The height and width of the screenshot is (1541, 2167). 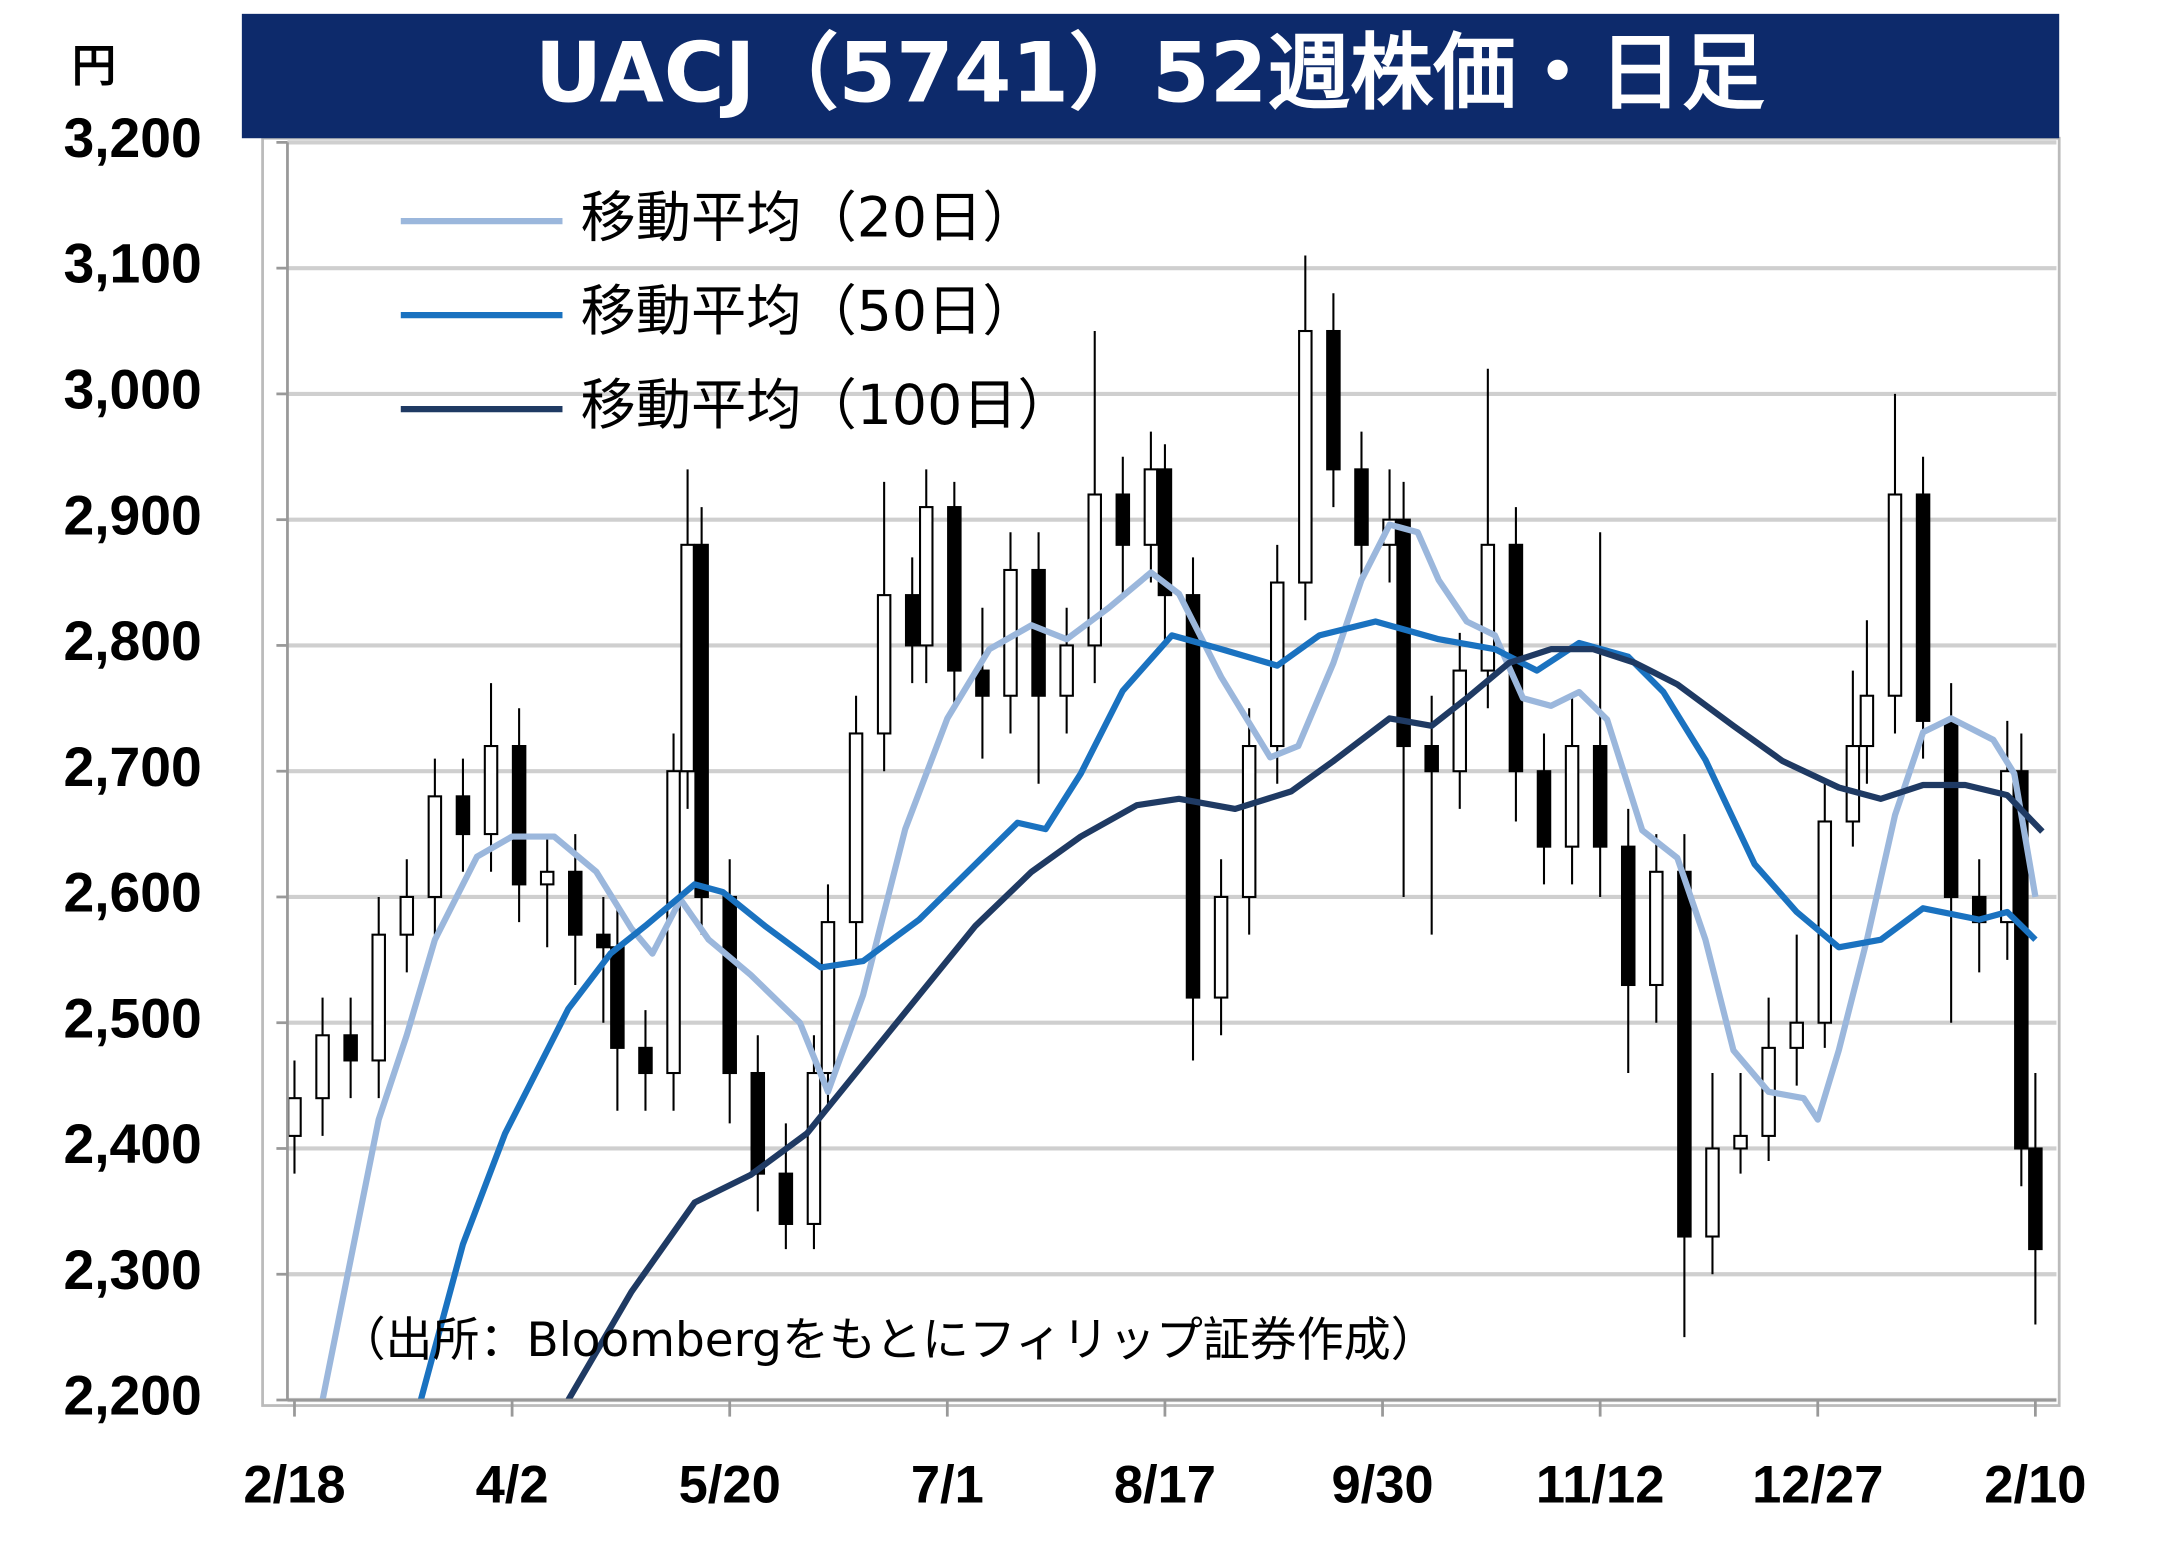 What do you see at coordinates (94, 66) in the screenshot?
I see `y-unit: 円` at bounding box center [94, 66].